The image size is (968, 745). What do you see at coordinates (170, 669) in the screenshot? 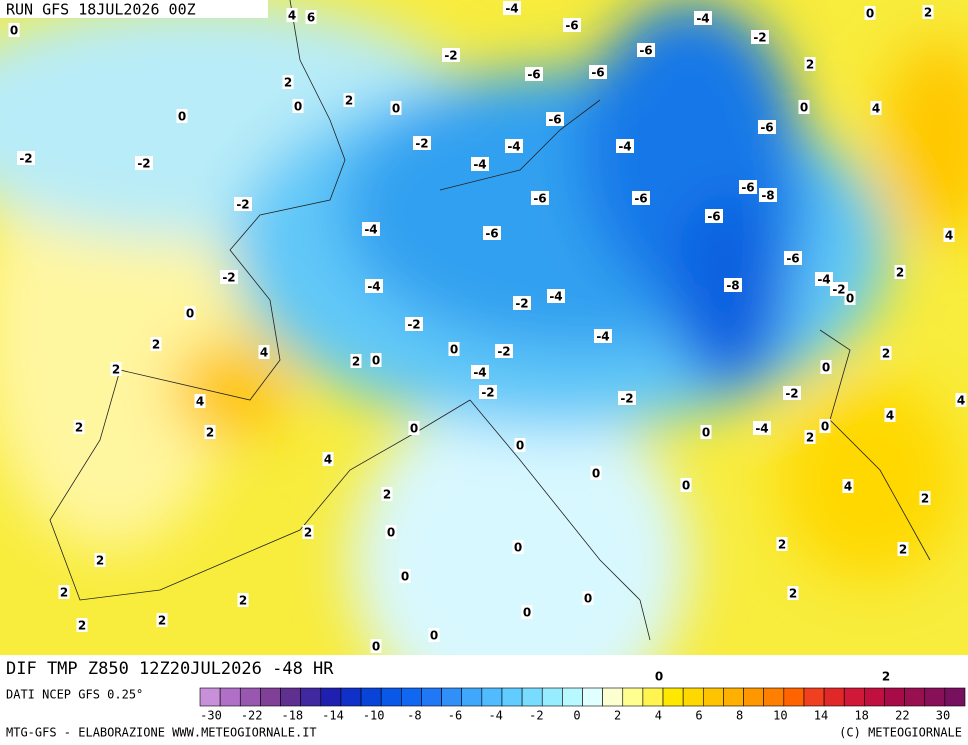
I see `field-label: DIF TMP Z850 12Z20JUL2026 -48 HR` at bounding box center [170, 669].